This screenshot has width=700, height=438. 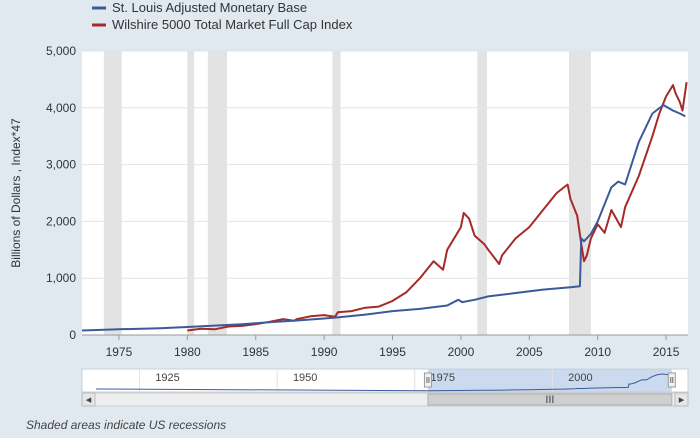 I want to click on x-tick-label-1995: 1995, so click(x=392, y=352).